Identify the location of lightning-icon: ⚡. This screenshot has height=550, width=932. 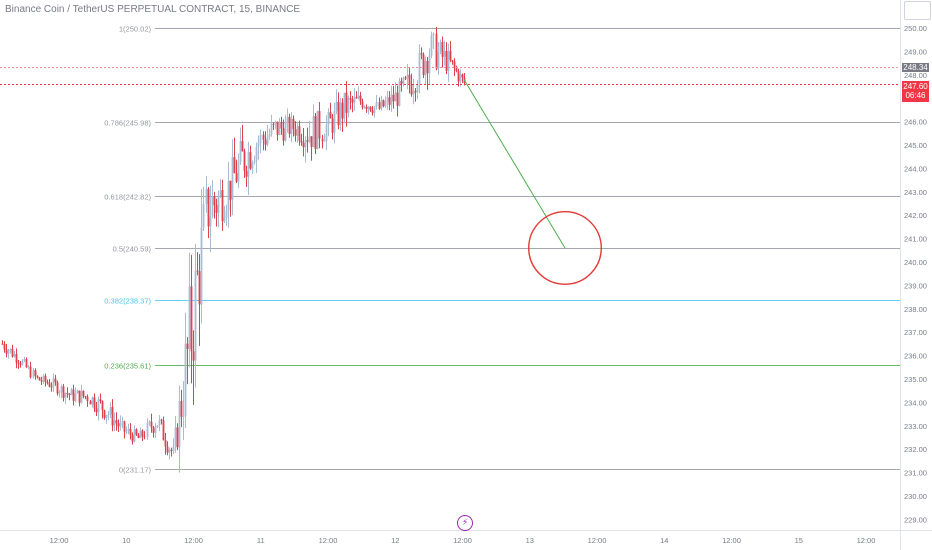
(465, 523).